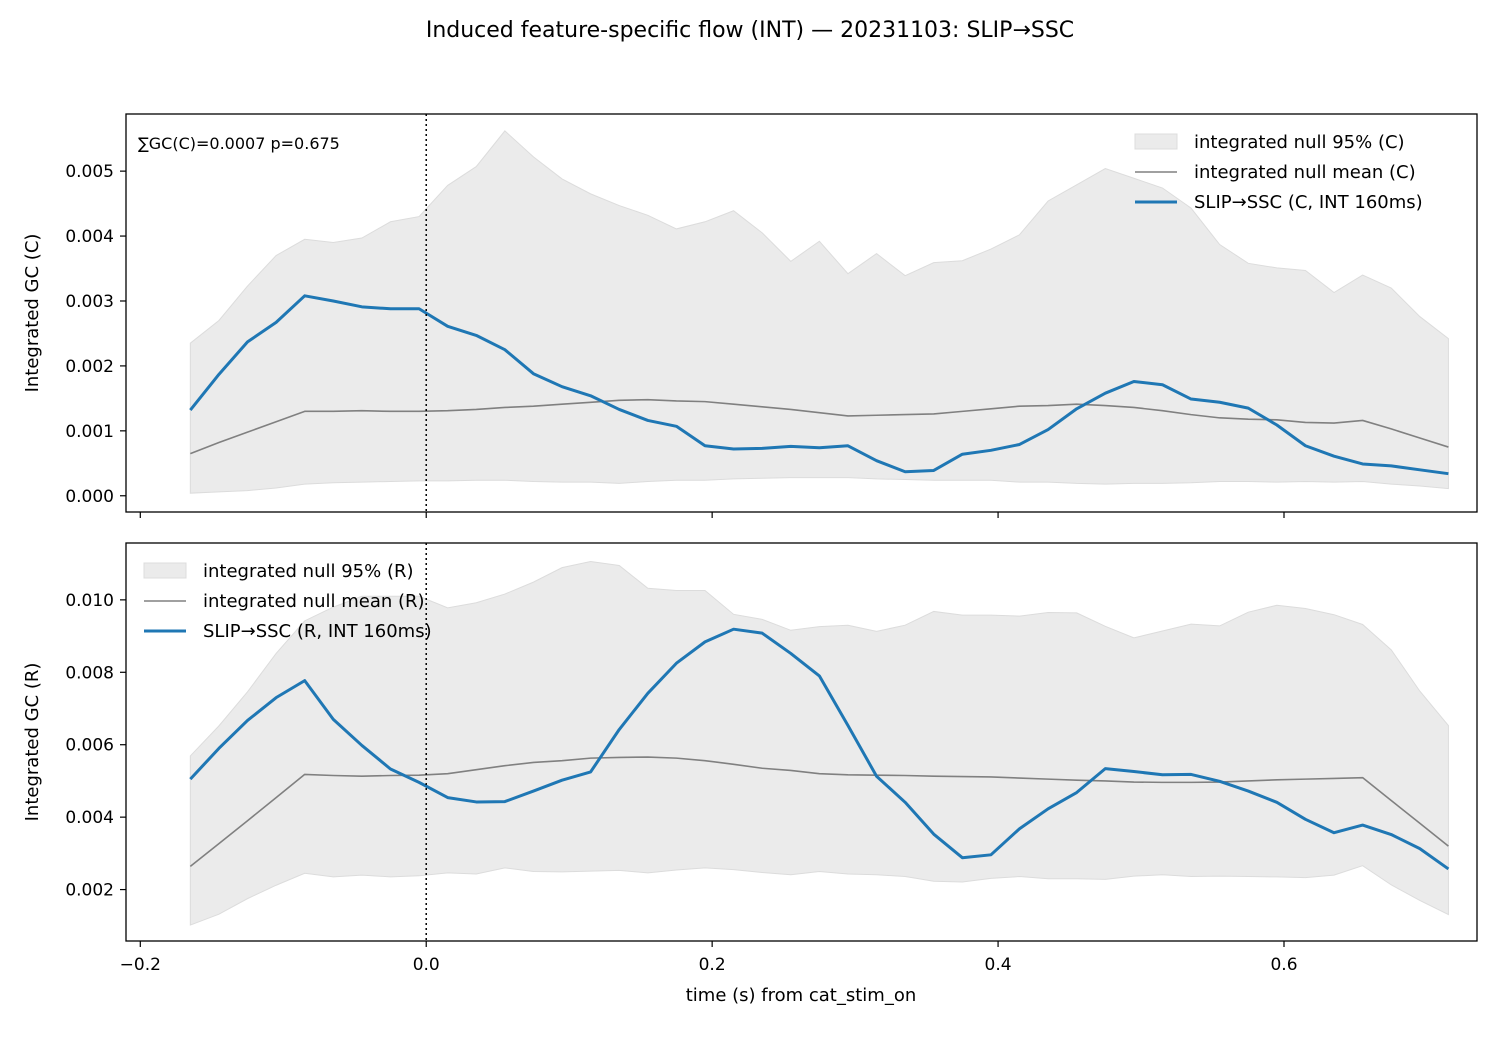 The image size is (1500, 1050). I want to click on y-tick-label: 0.010, so click(89, 601).